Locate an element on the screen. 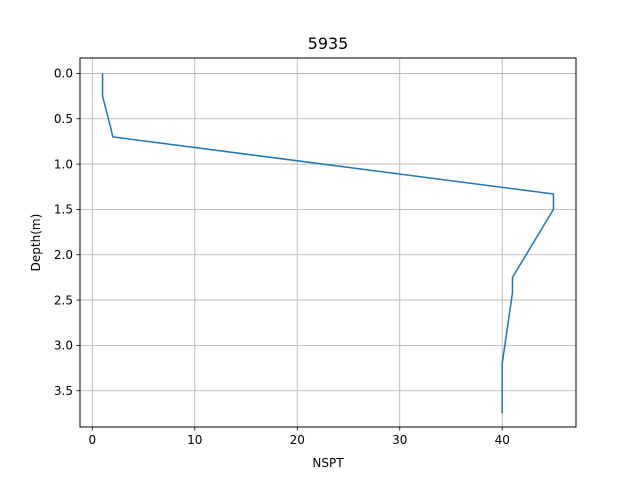 The height and width of the screenshot is (480, 640). chart-title: 5935 is located at coordinates (328, 43).